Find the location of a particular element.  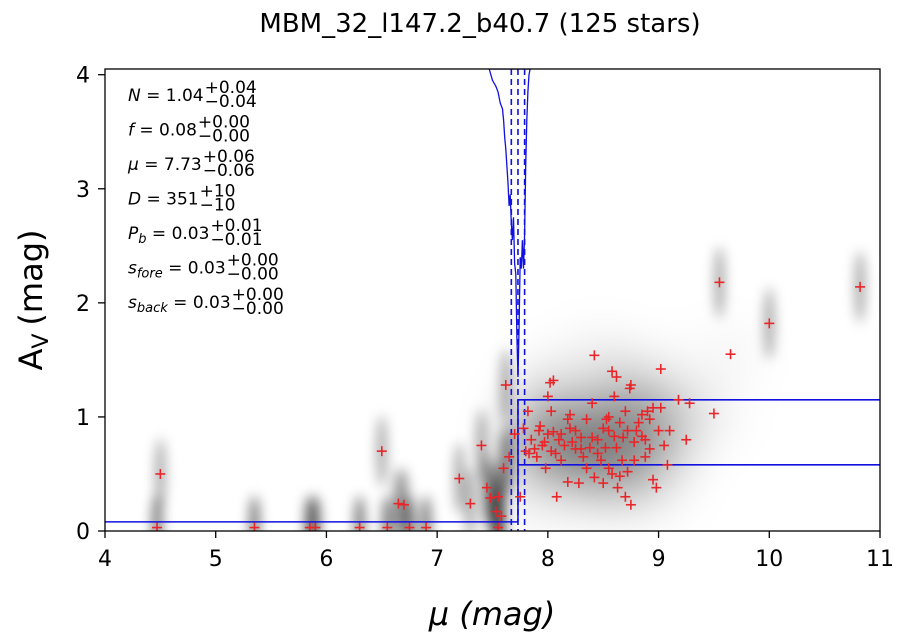

x-tick-label: 8 is located at coordinates (548, 559).